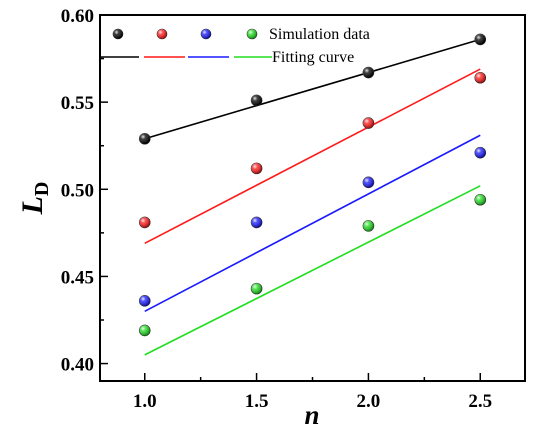 Image resolution: width=550 pixels, height=433 pixels. What do you see at coordinates (234, 46) in the screenshot?
I see `legend: Simulation data Fitting curve` at bounding box center [234, 46].